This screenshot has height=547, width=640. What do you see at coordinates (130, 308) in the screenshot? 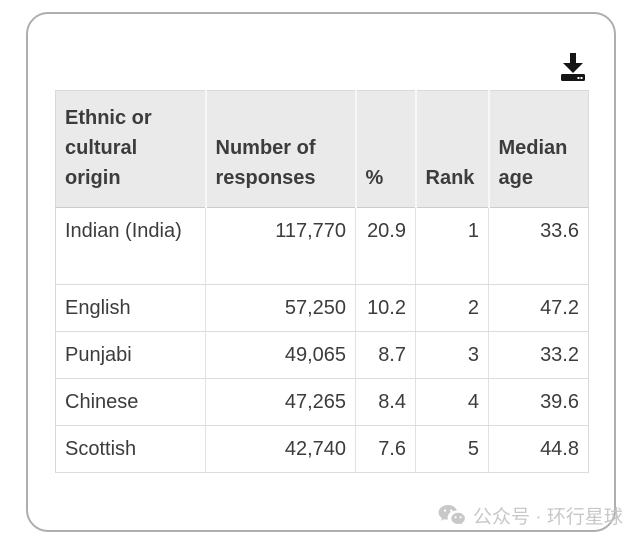
I see `cell-origin: English` at bounding box center [130, 308].